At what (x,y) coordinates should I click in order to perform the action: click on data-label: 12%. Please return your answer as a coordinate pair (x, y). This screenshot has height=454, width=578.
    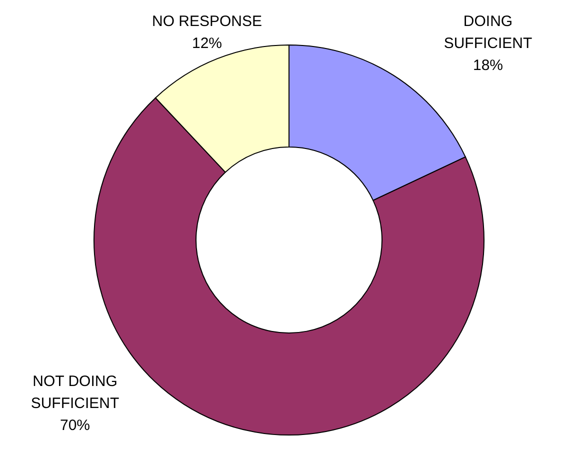
    Looking at the image, I should click on (207, 43).